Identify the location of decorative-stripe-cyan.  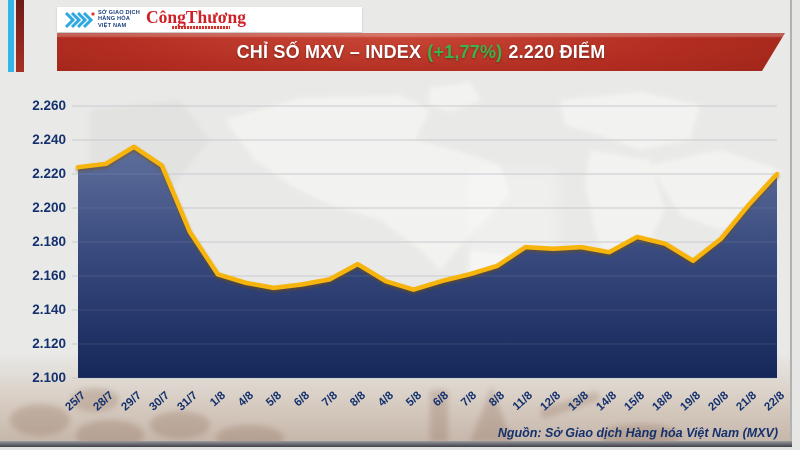
(11, 36).